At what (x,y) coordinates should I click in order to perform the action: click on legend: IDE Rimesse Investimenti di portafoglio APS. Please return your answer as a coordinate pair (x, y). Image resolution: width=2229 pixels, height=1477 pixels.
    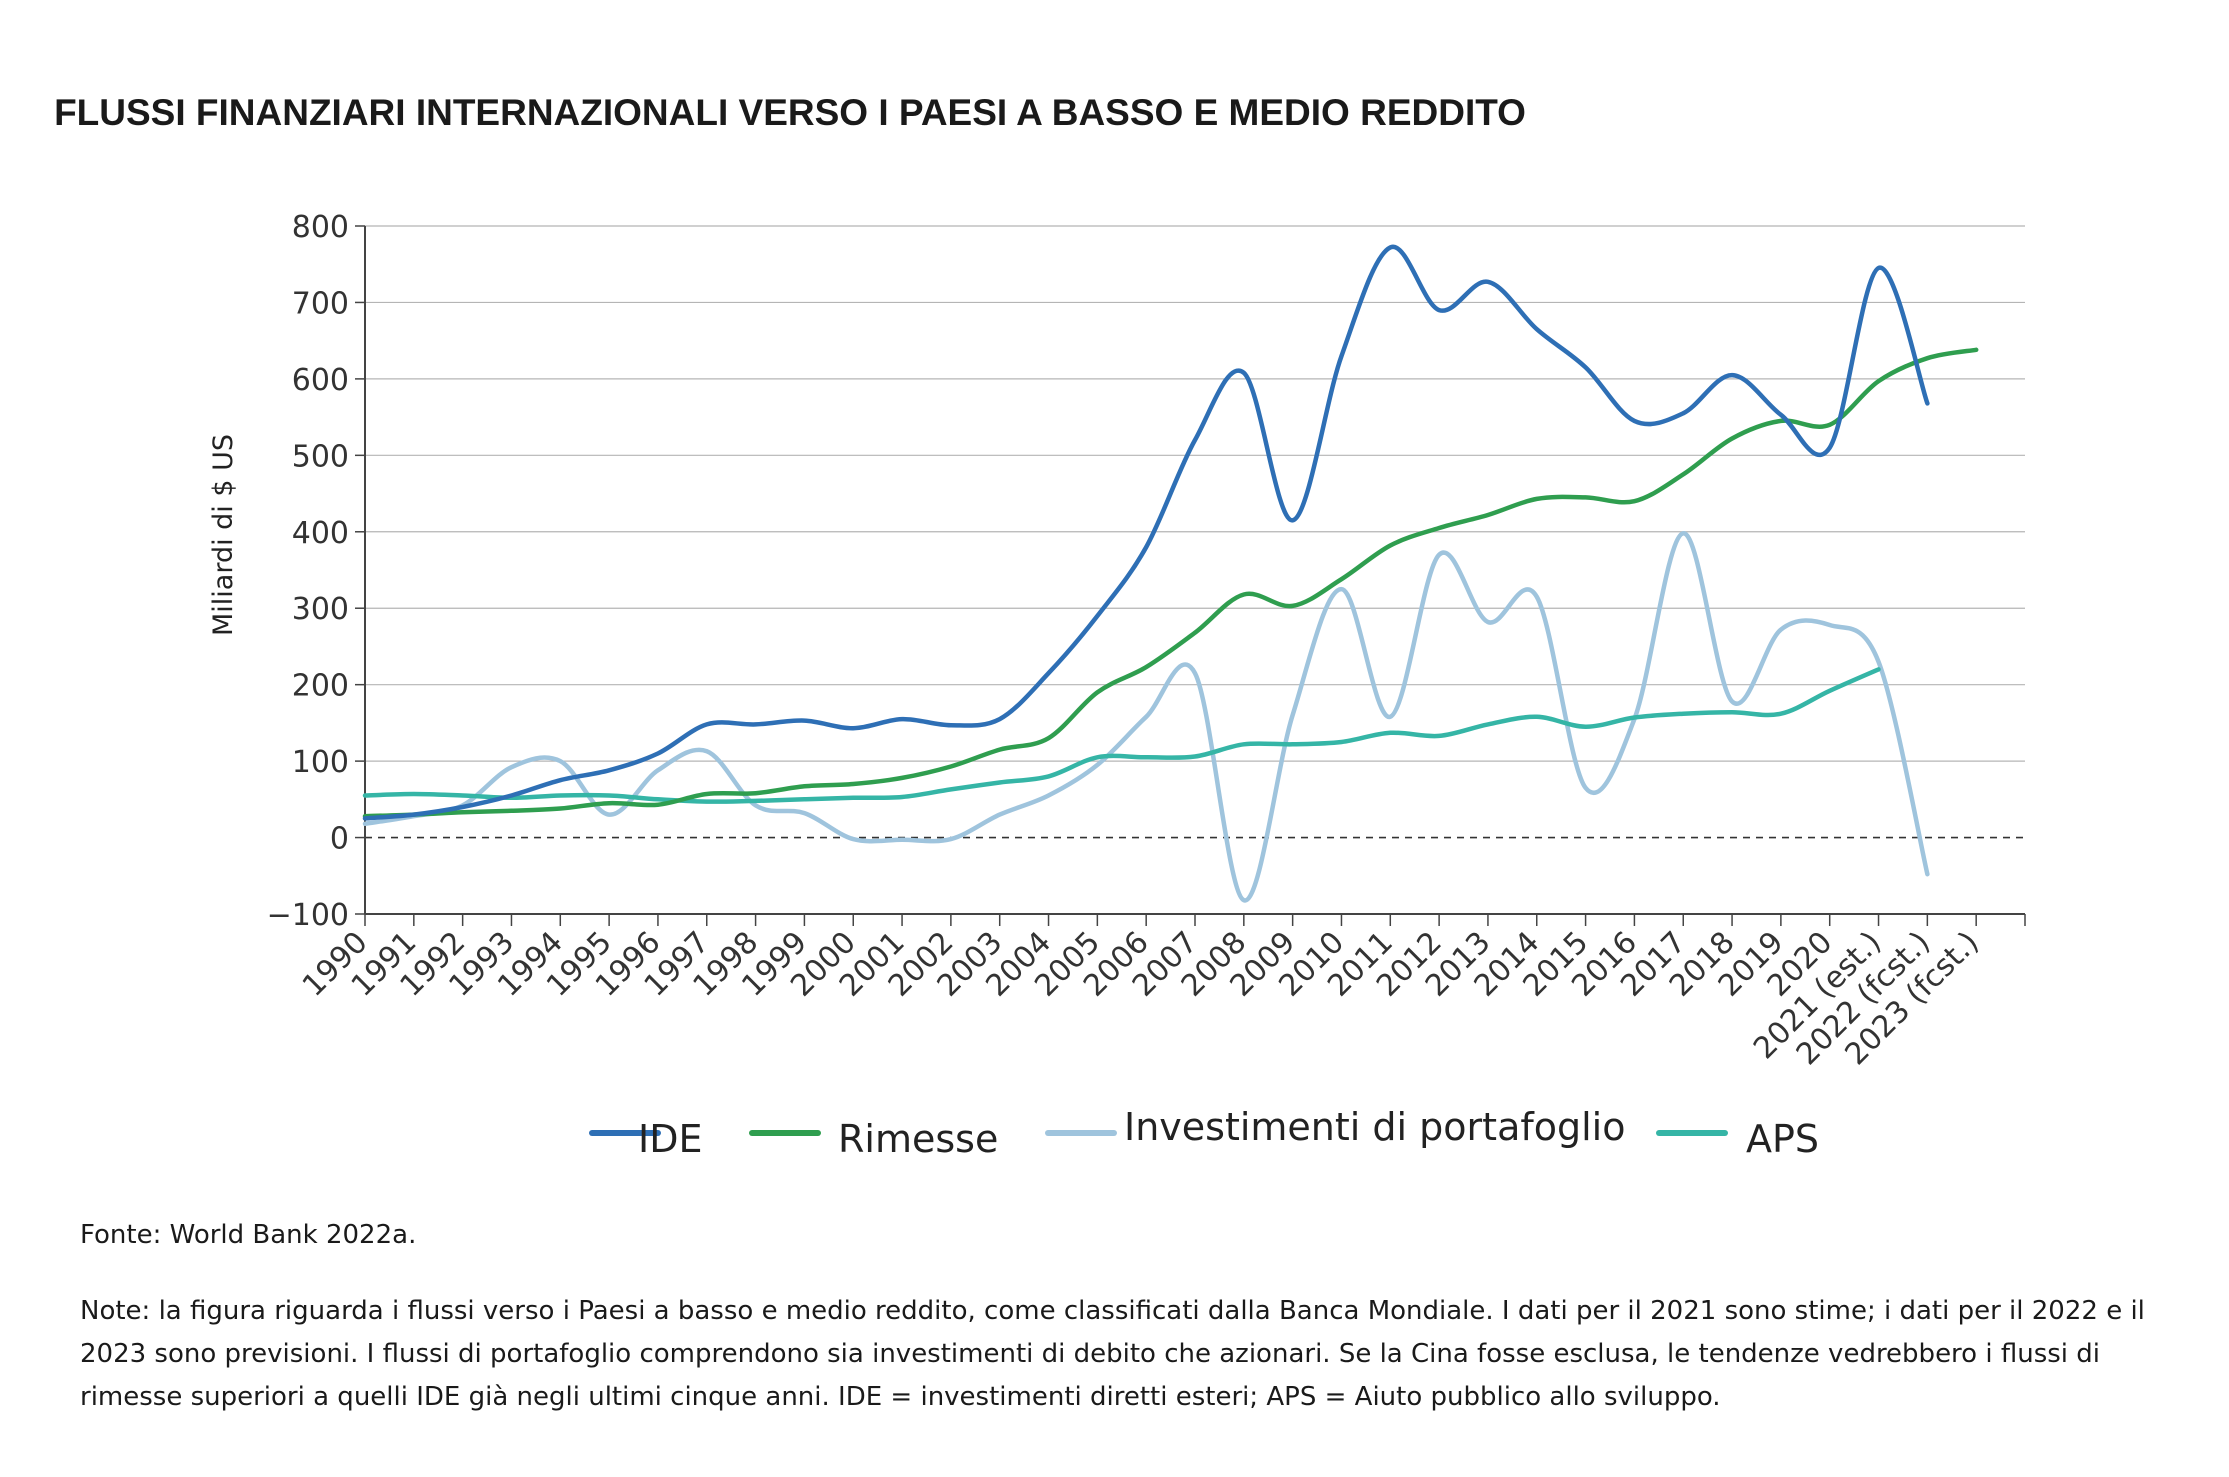
    Looking at the image, I should click on (1204, 1133).